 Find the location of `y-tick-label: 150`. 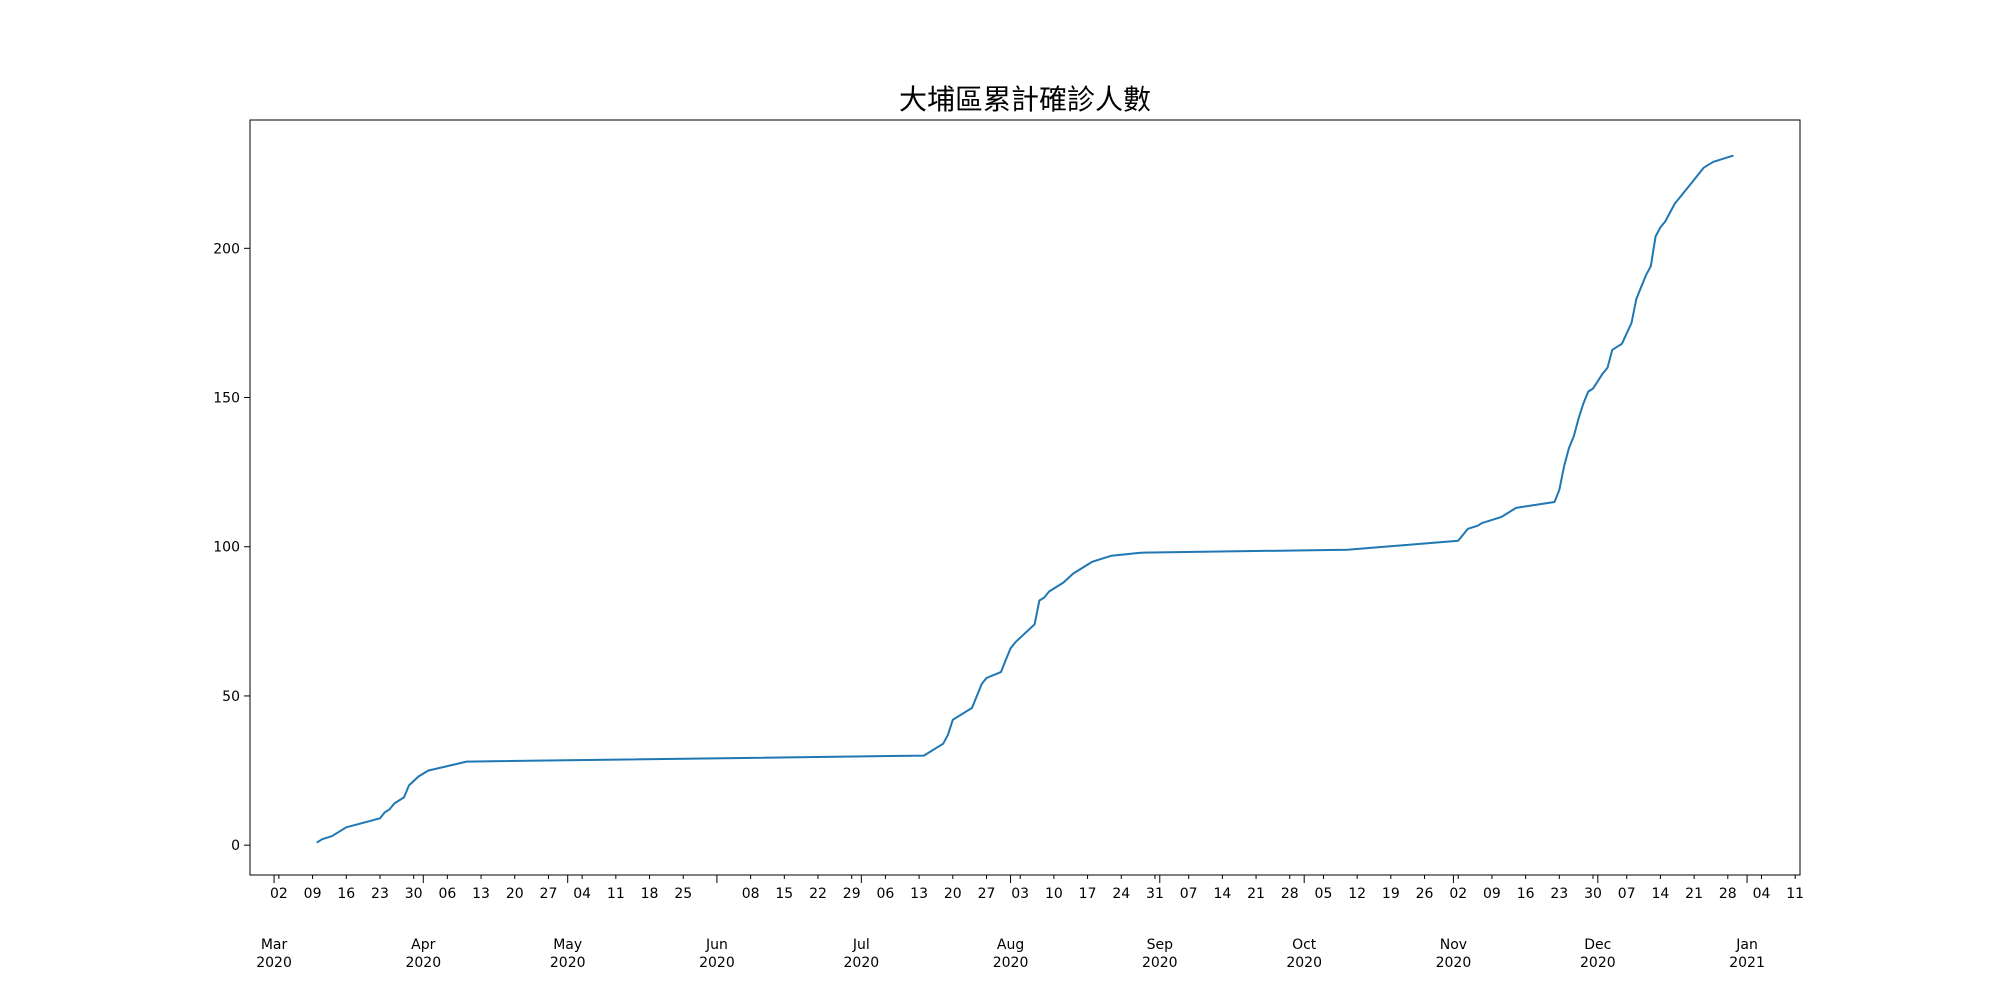

y-tick-label: 150 is located at coordinates (226, 399).